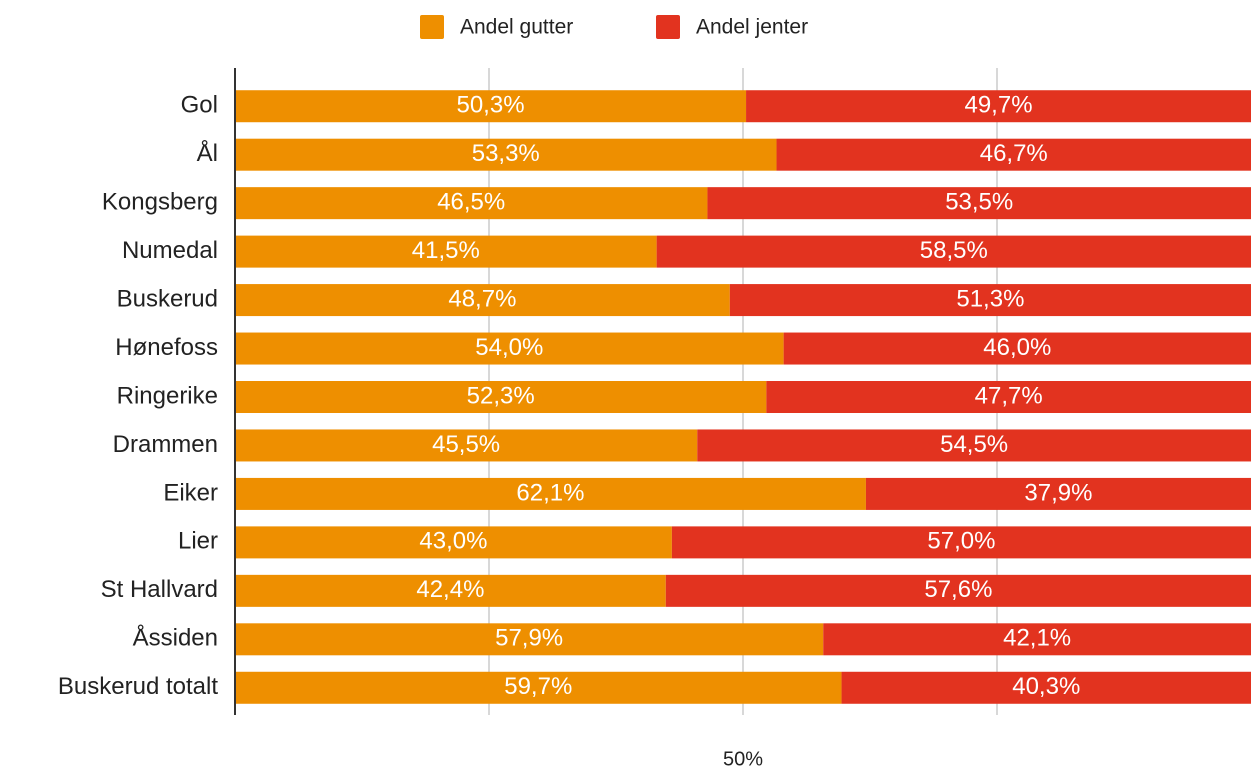  What do you see at coordinates (516, 27) in the screenshot?
I see `legend-label: Andel gutter` at bounding box center [516, 27].